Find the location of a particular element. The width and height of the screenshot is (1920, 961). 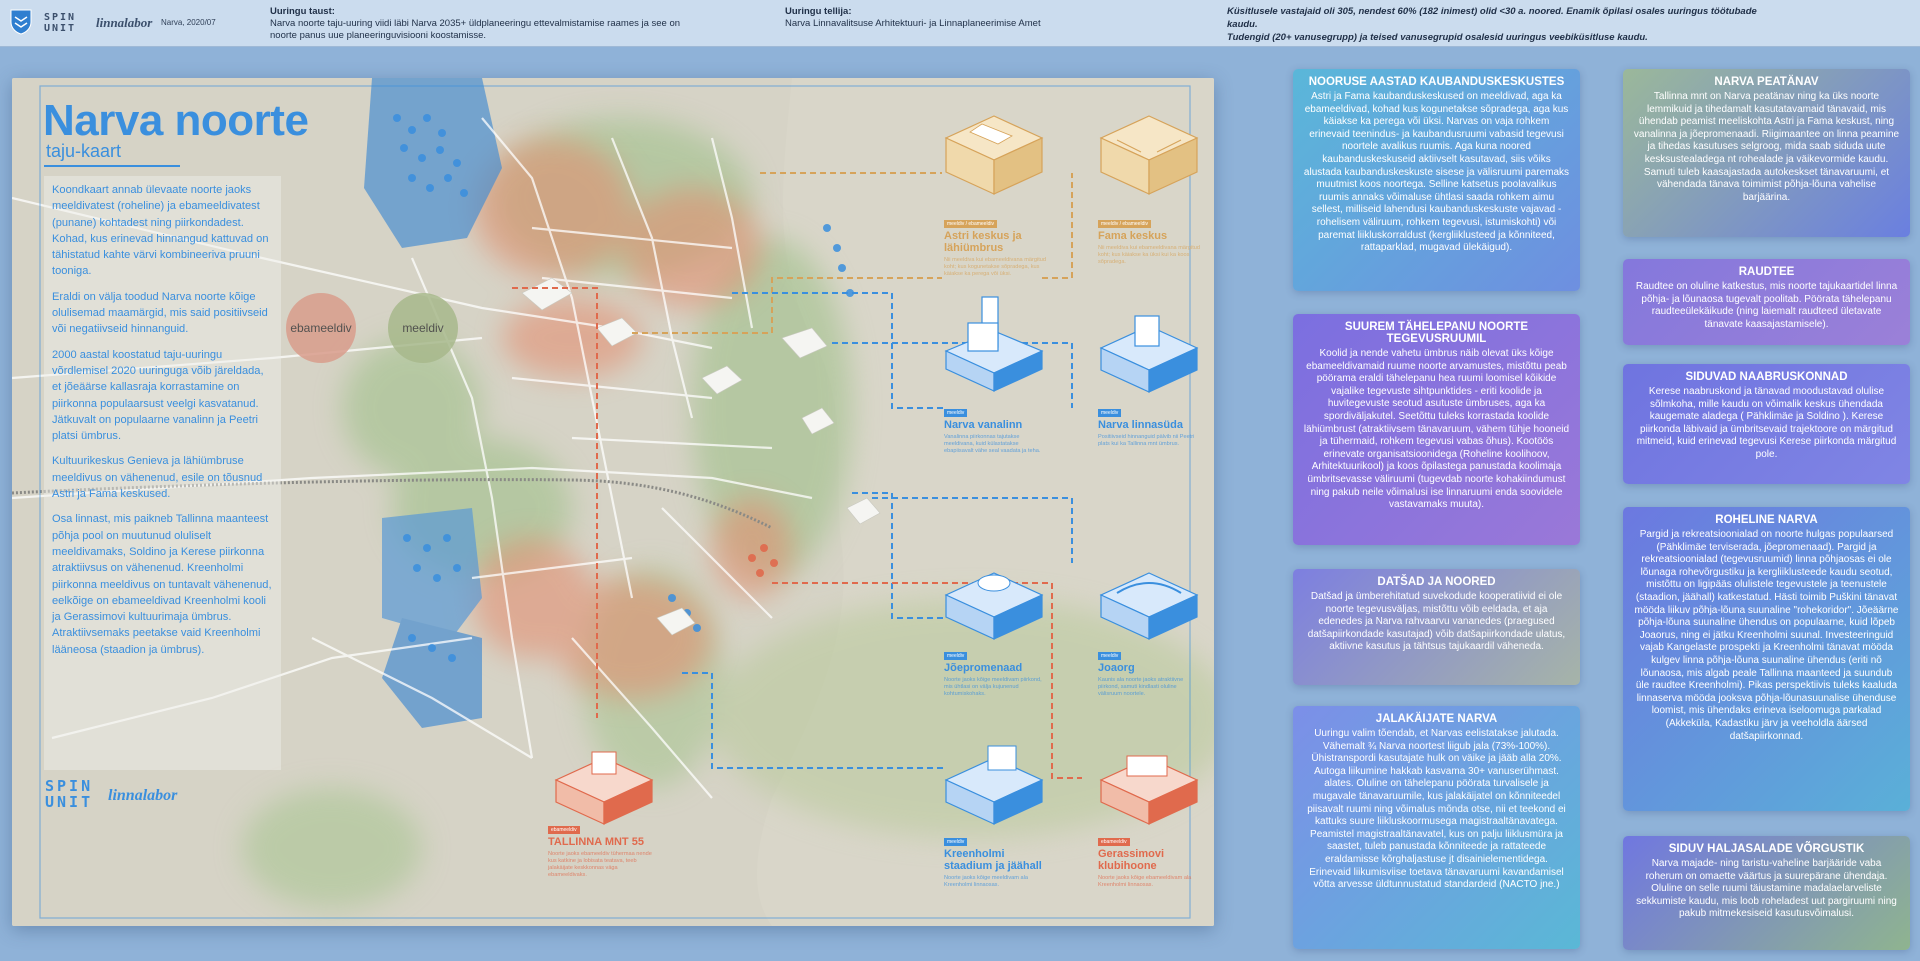

building-name: Gerassimovi klubihoone is located at coordinates (1131, 860).